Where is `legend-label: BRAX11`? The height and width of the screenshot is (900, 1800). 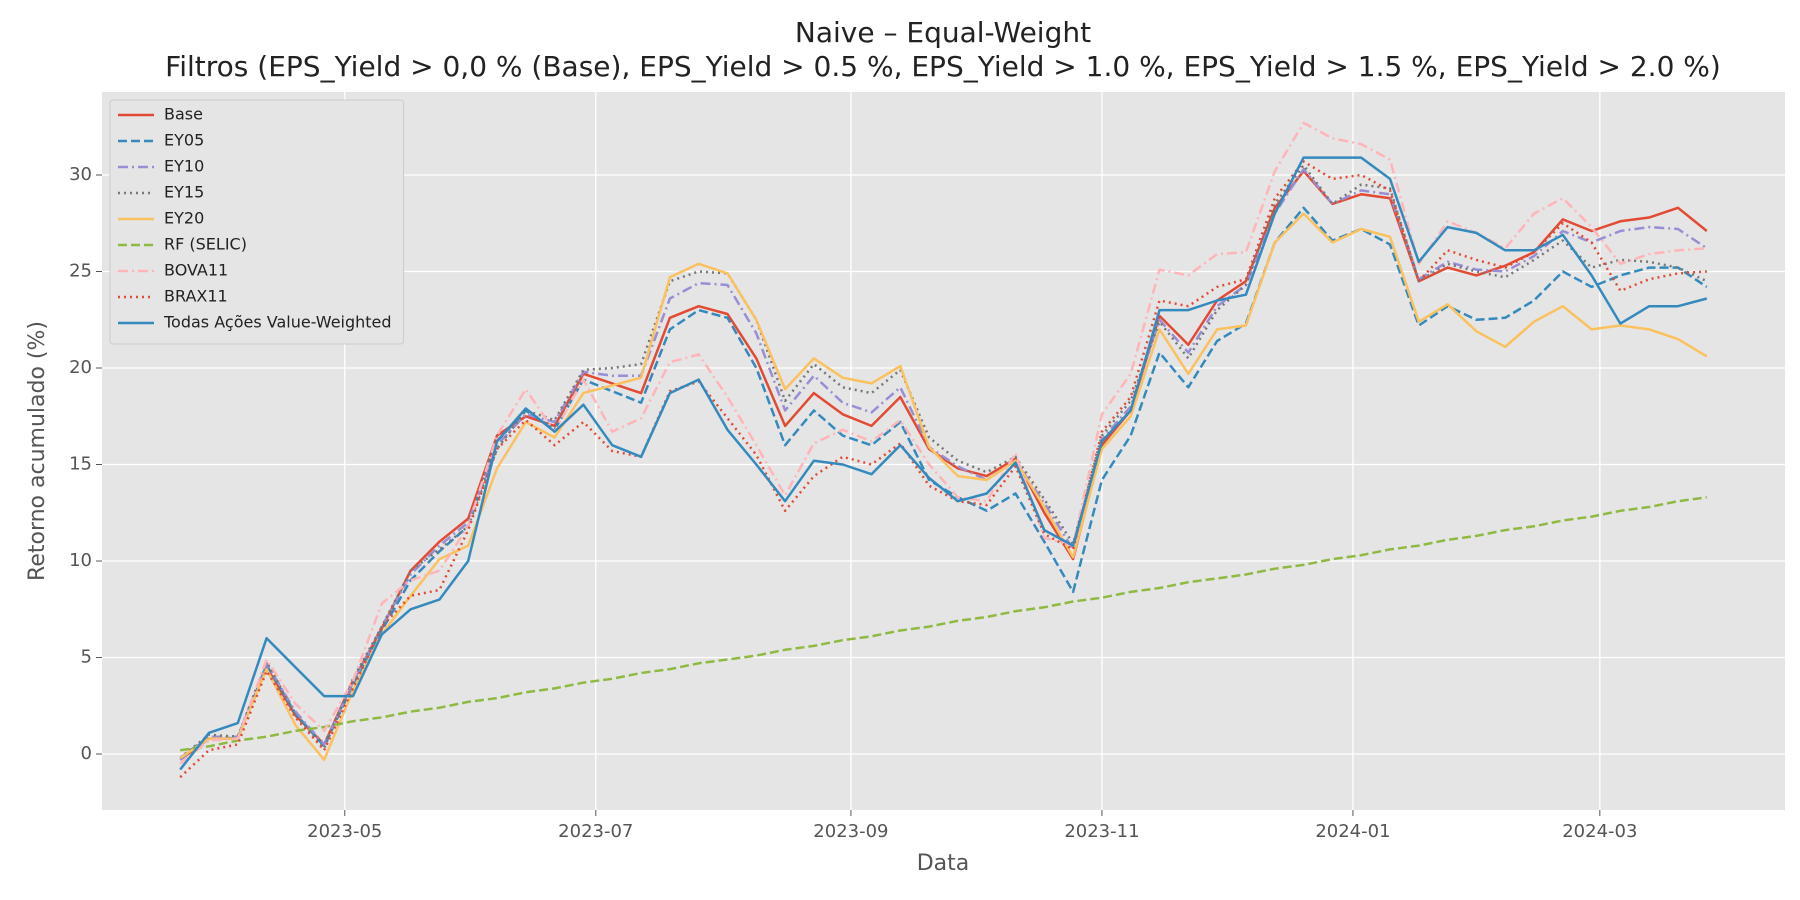 legend-label: BRAX11 is located at coordinates (196, 296).